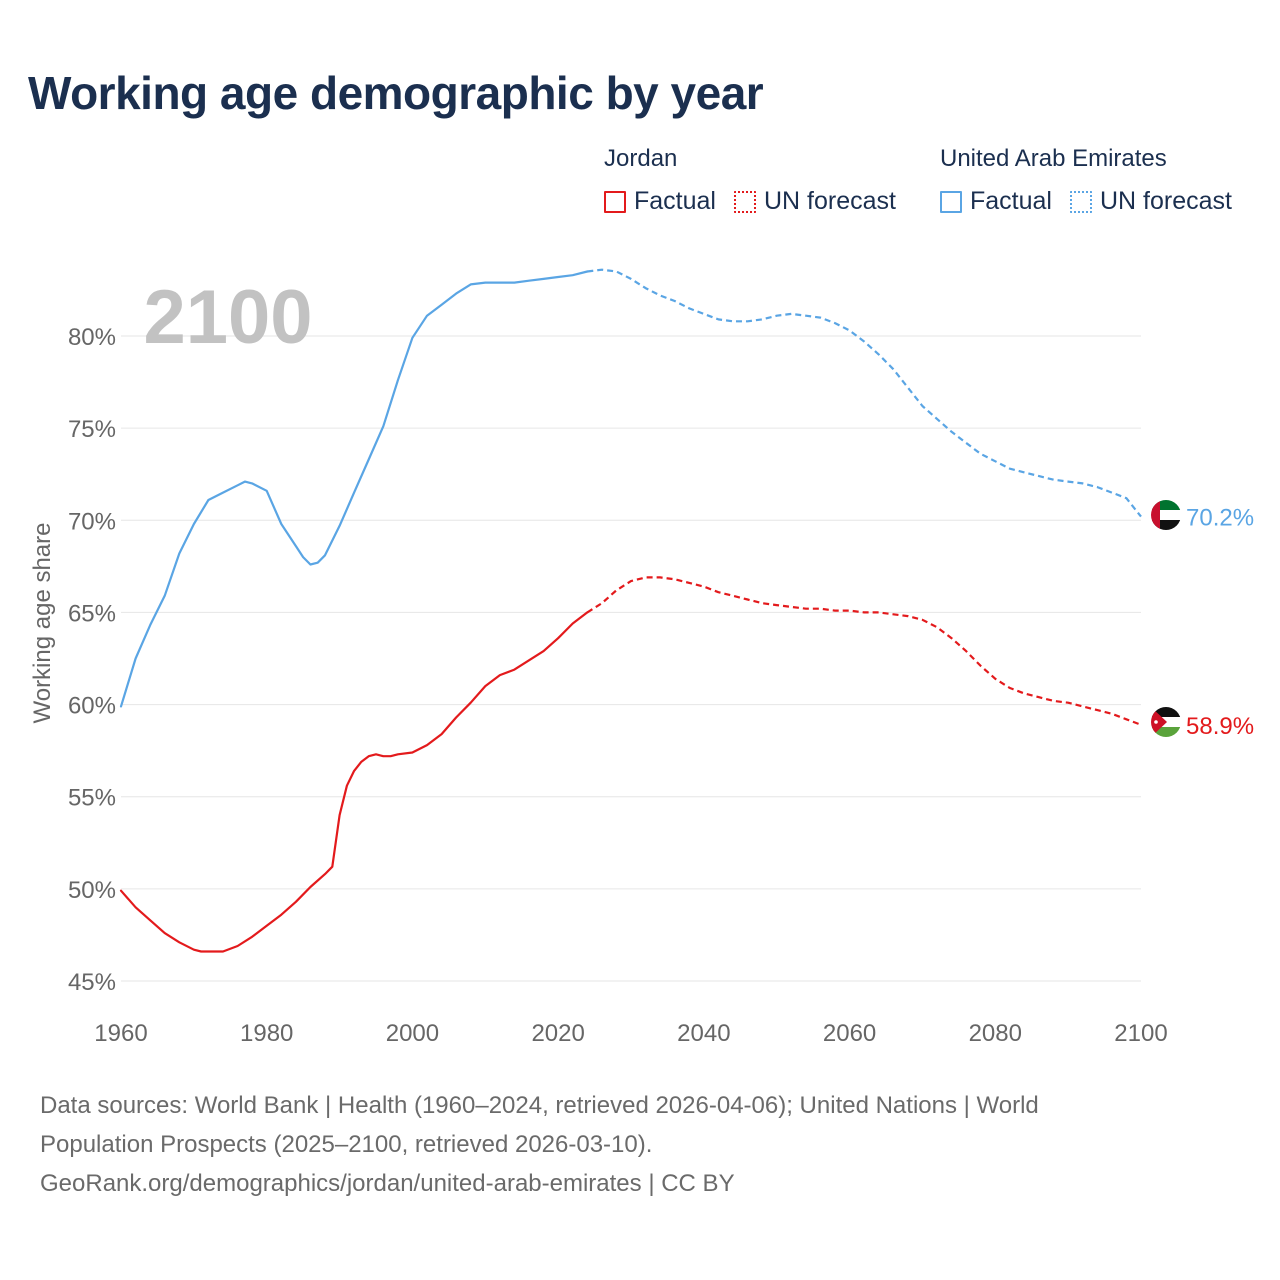  What do you see at coordinates (849, 1033) in the screenshot?
I see `x-tick-label-2060: 2060` at bounding box center [849, 1033].